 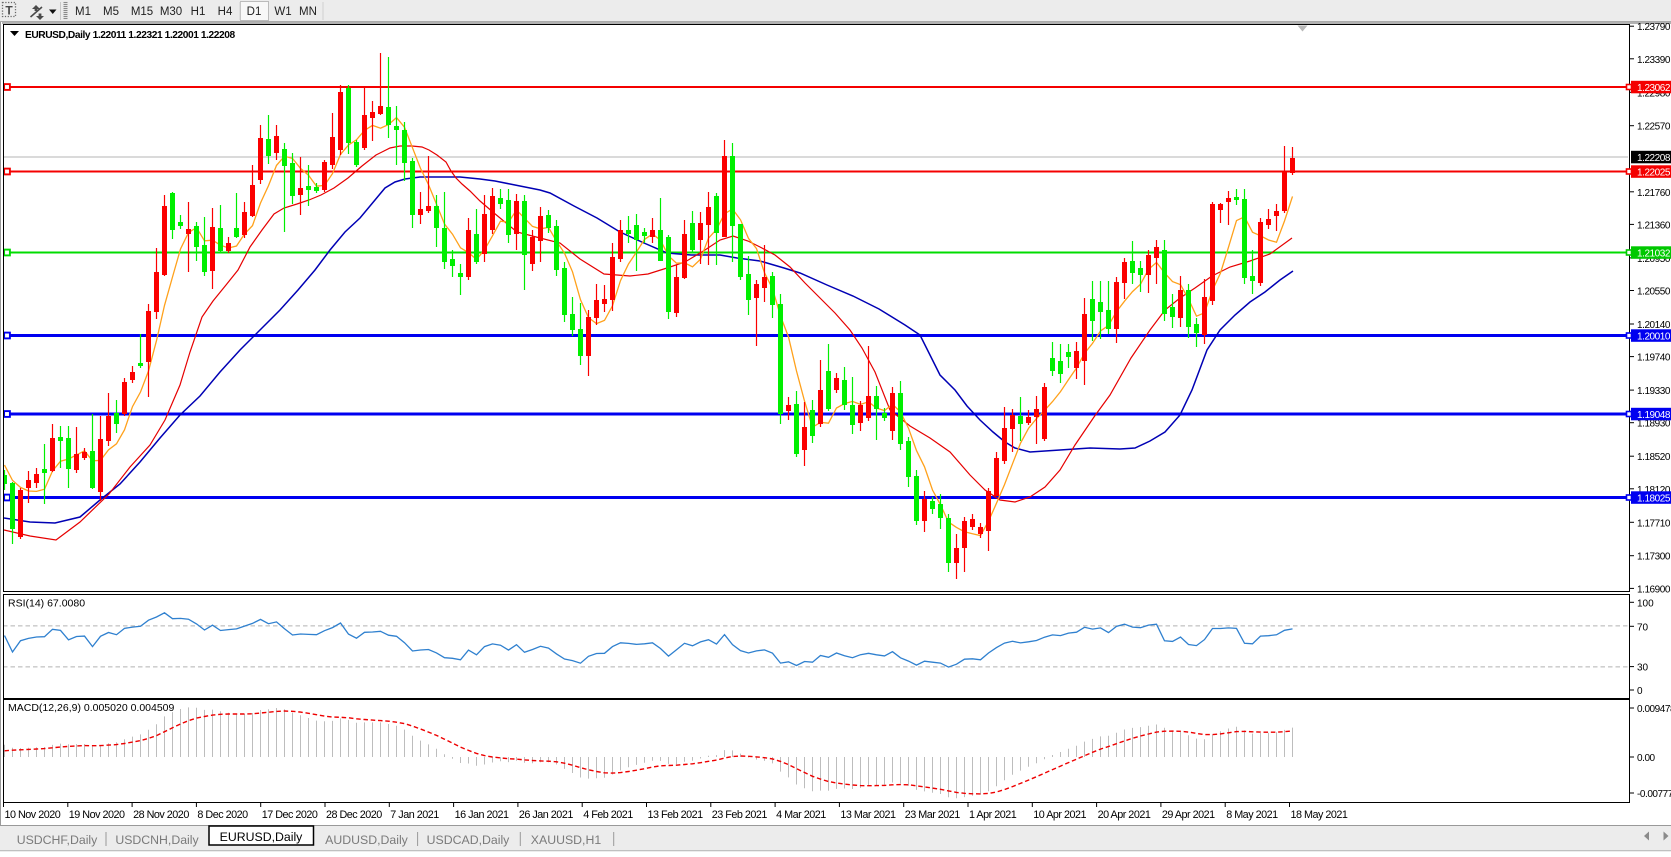 I want to click on svg-text: 0, so click(x=1640, y=691).